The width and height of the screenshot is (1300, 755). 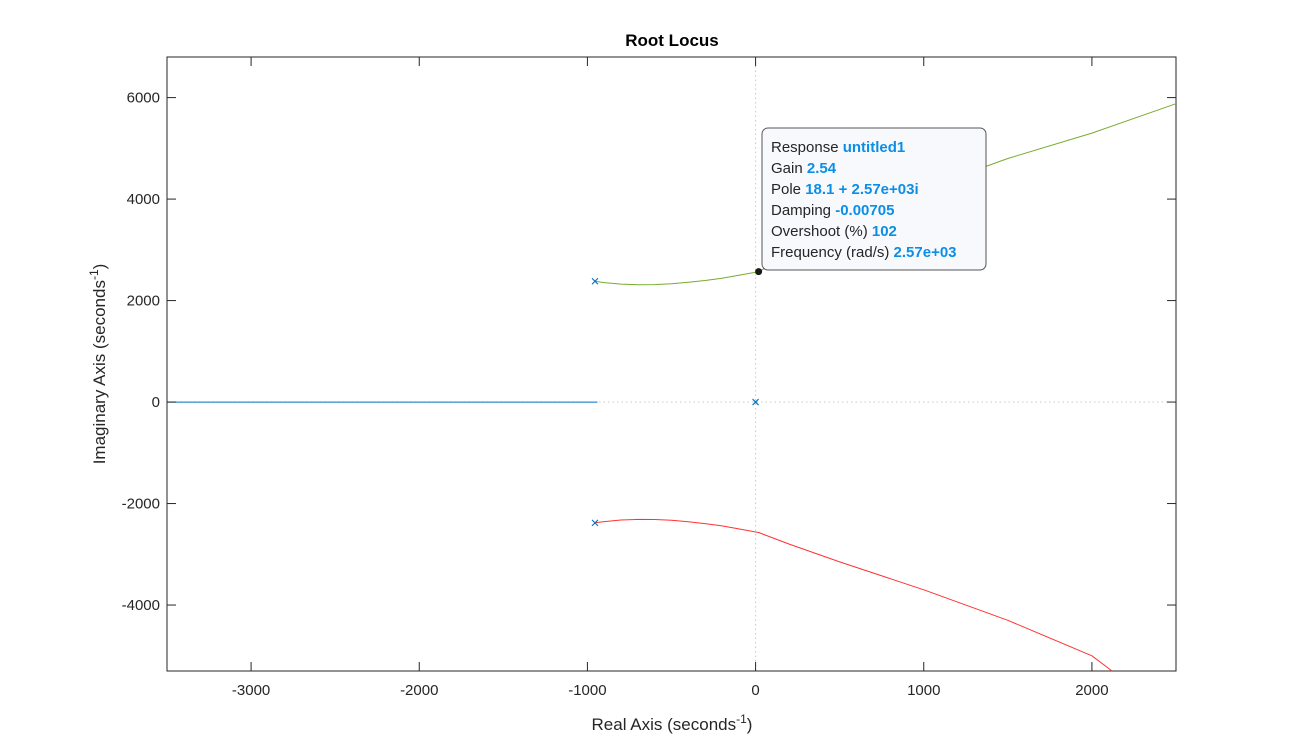 I want to click on datatip-row-label: Pole, so click(x=788, y=189).